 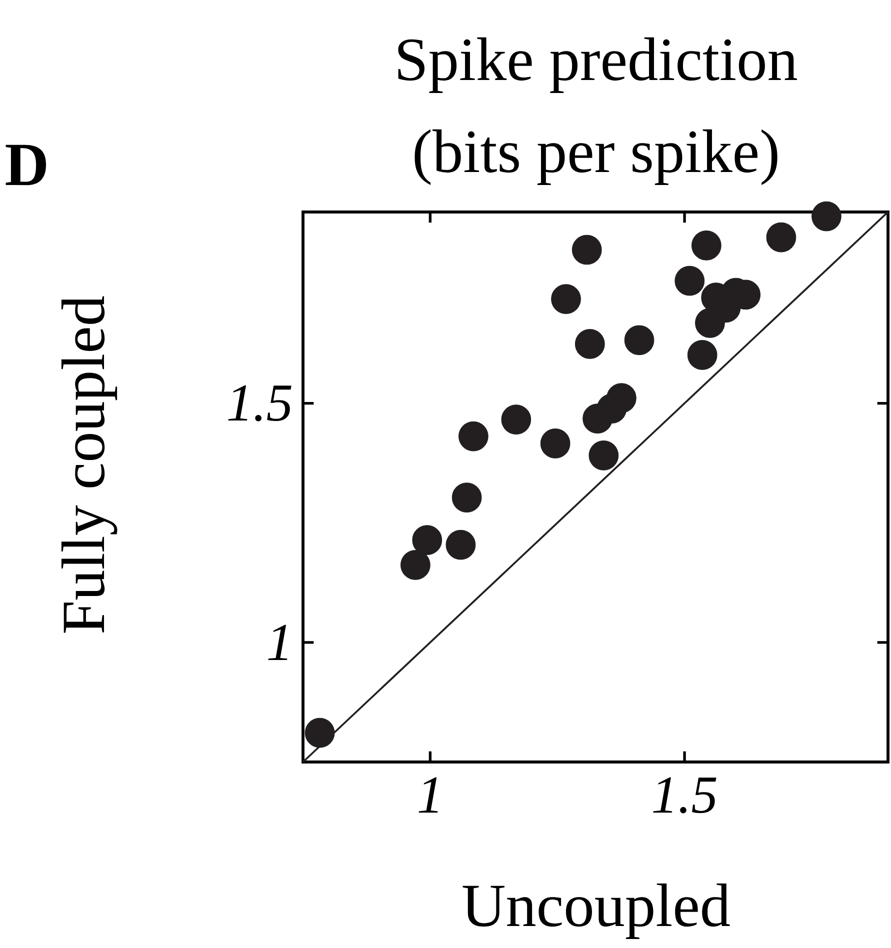 I want to click on chart-title: Spike prediction, so click(x=597, y=65).